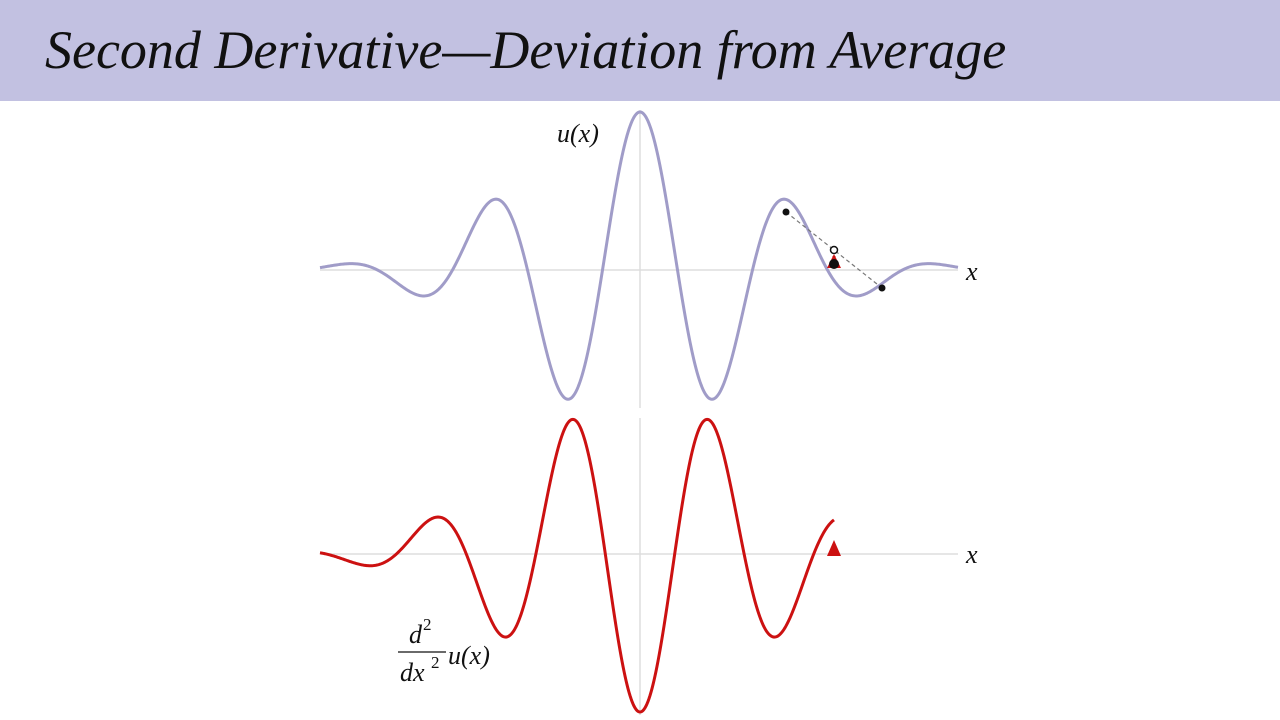  What do you see at coordinates (435, 662) in the screenshot?
I see `denominator-power: 2` at bounding box center [435, 662].